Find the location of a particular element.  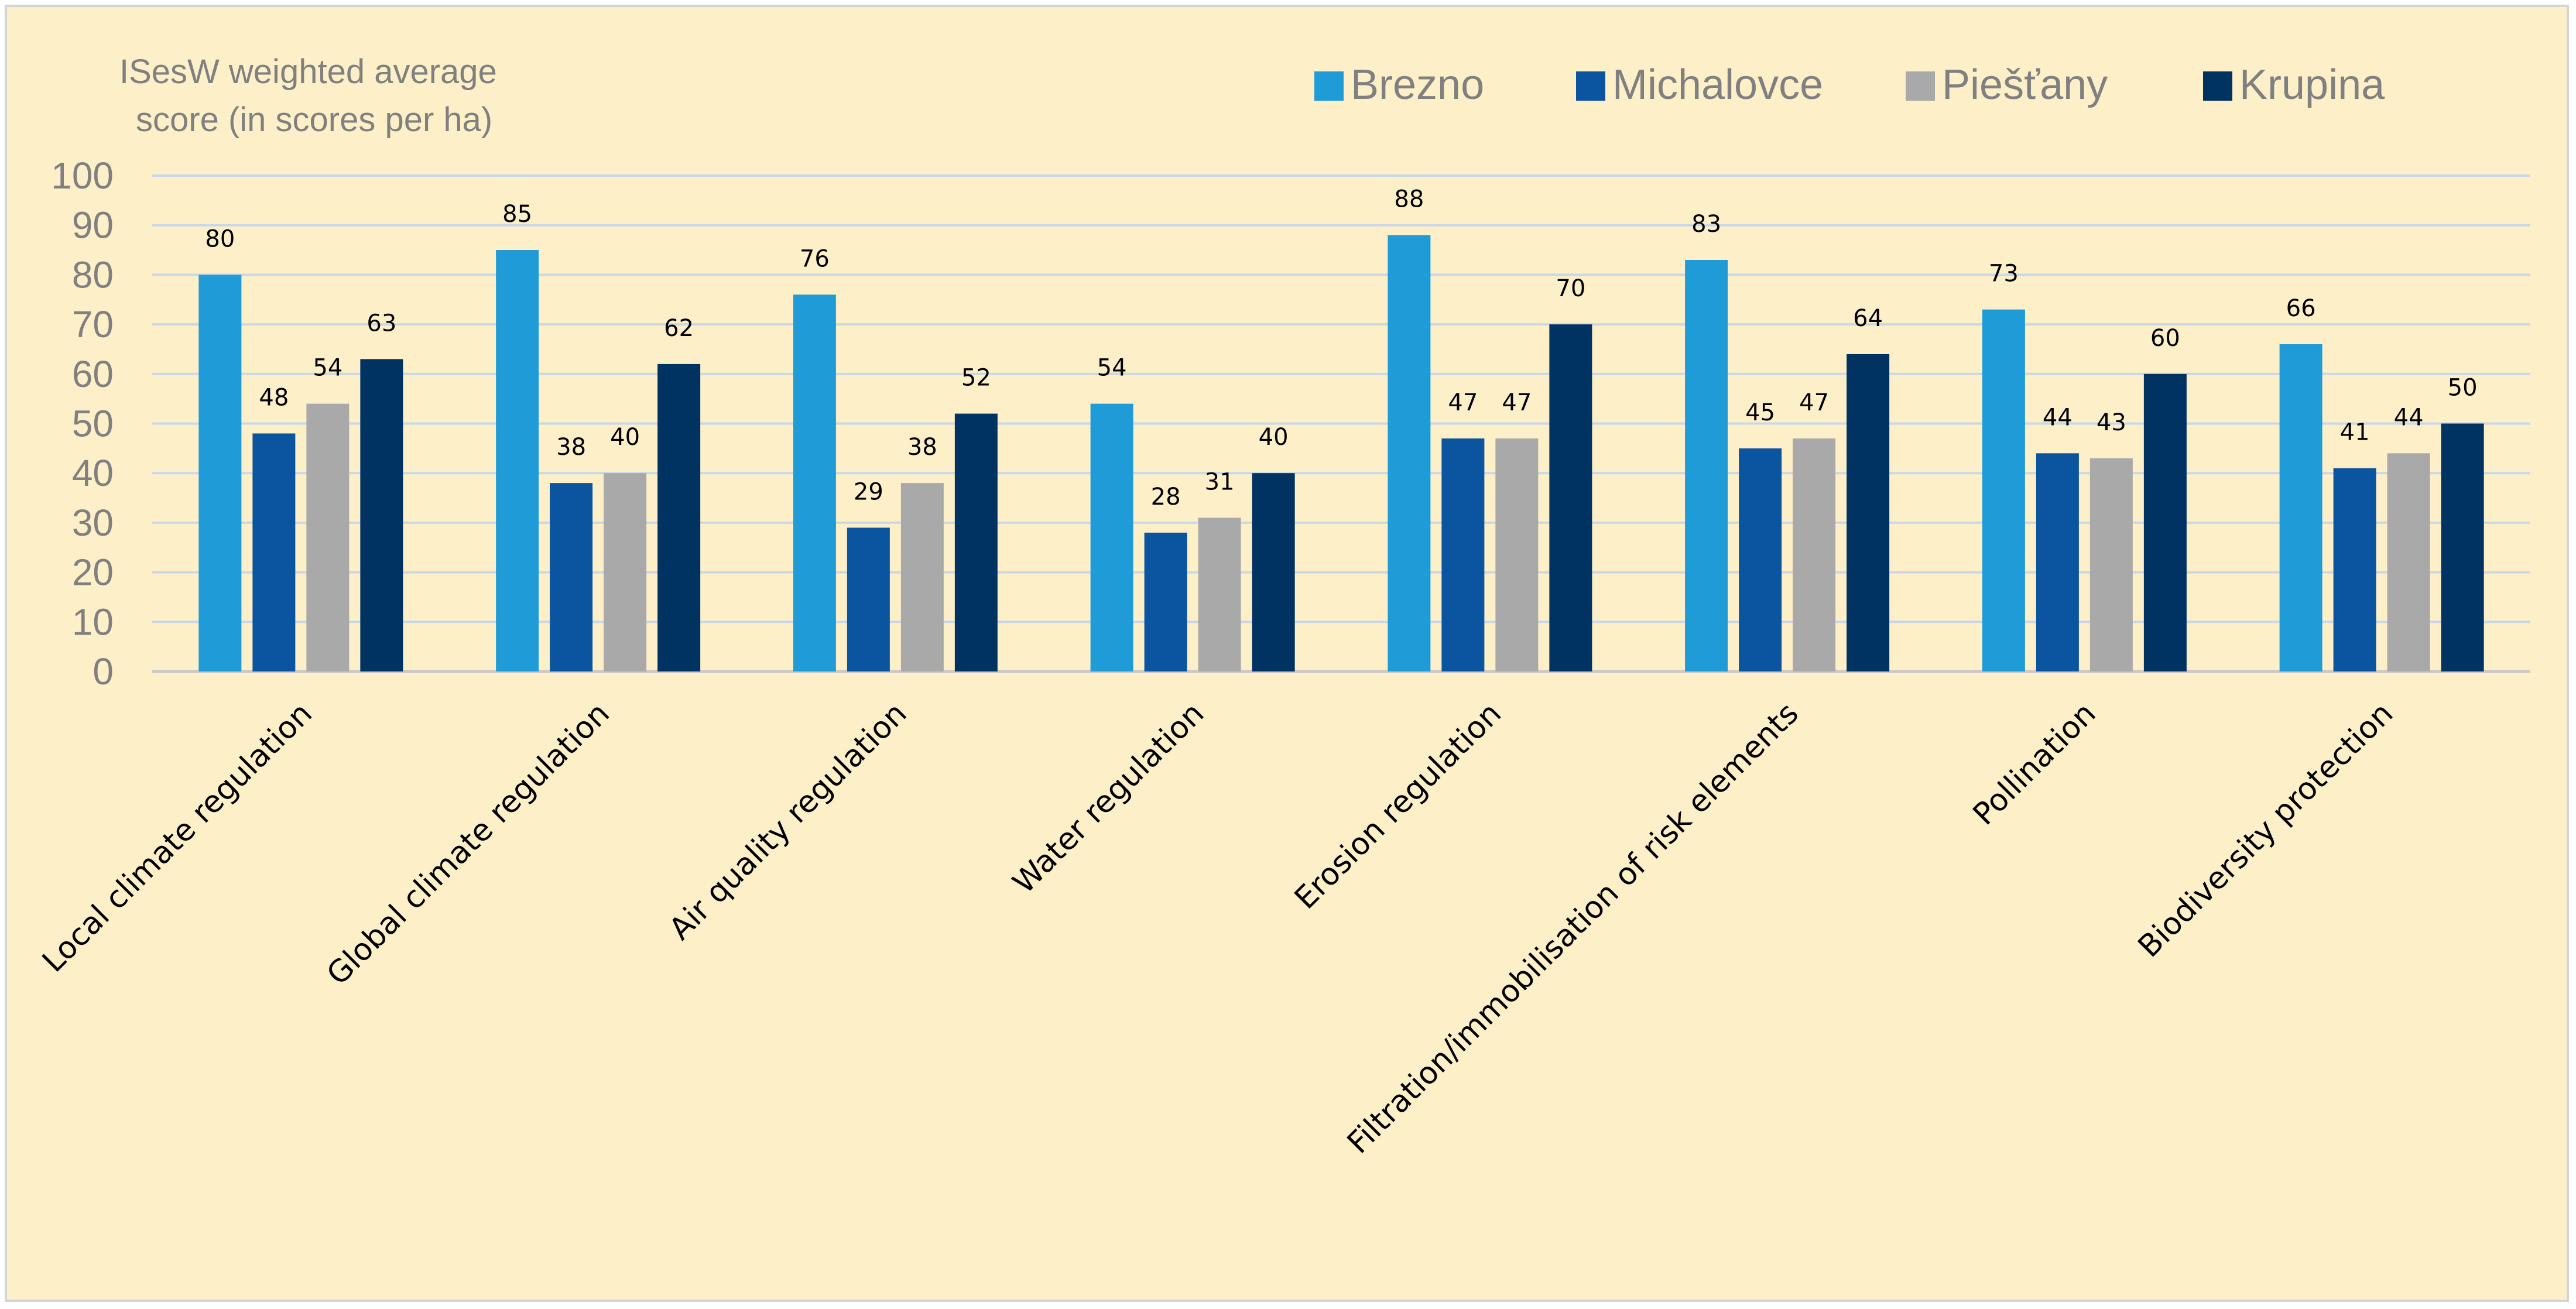

data-label: 50 is located at coordinates (2463, 388).